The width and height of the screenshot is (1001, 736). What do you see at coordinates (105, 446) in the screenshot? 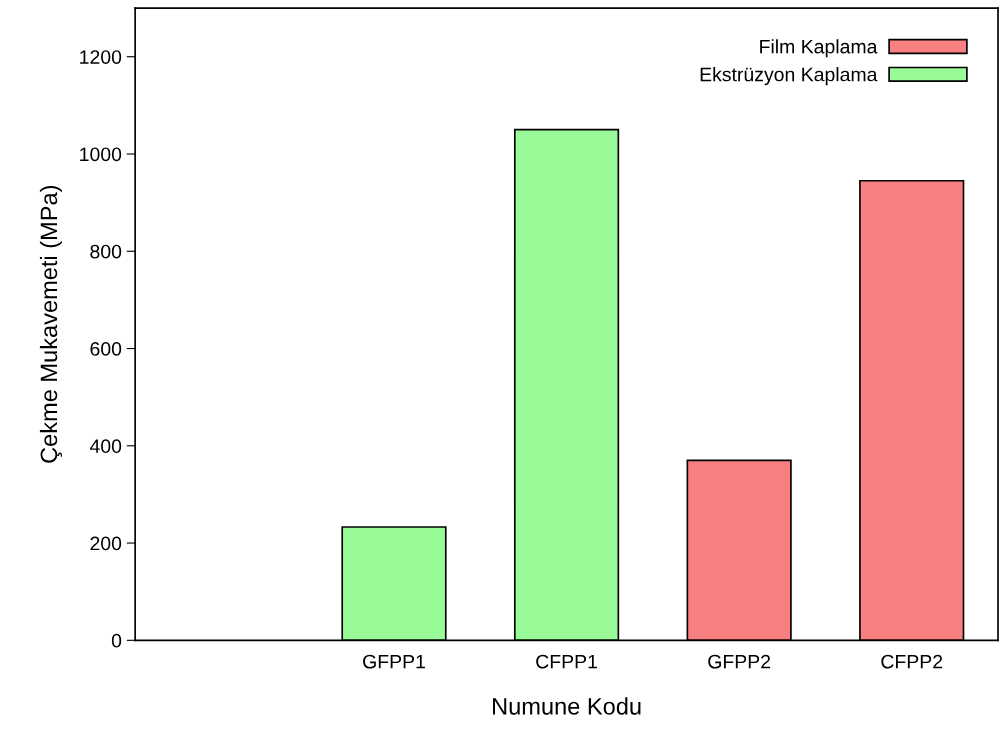
I see `y-tick-label: 400` at bounding box center [105, 446].